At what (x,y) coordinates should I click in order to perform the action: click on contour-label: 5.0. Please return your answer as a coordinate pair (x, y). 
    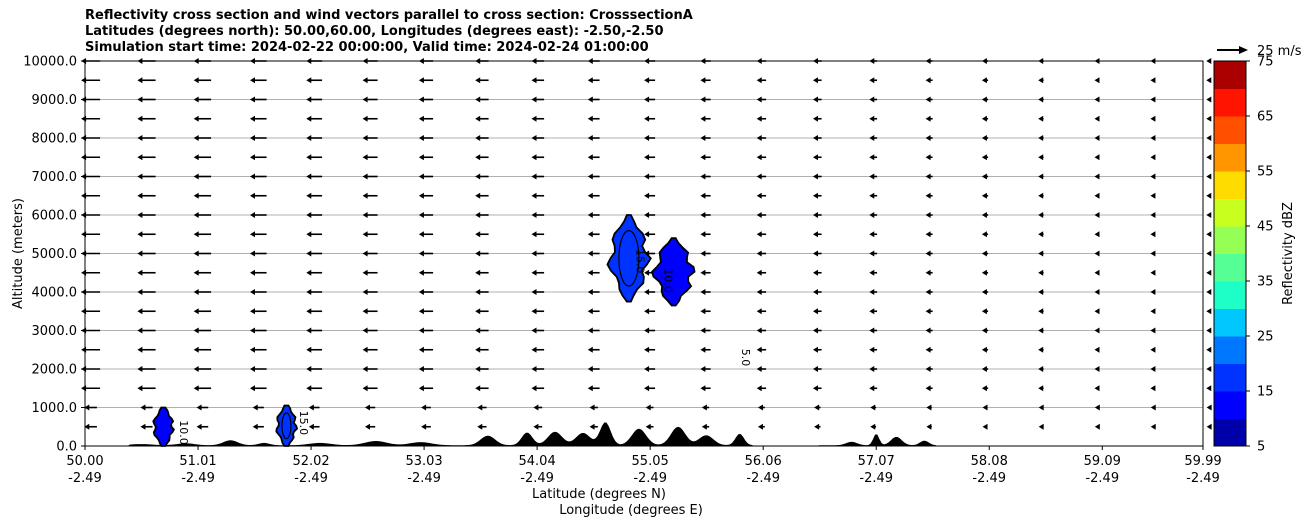
    Looking at the image, I should click on (745, 358).